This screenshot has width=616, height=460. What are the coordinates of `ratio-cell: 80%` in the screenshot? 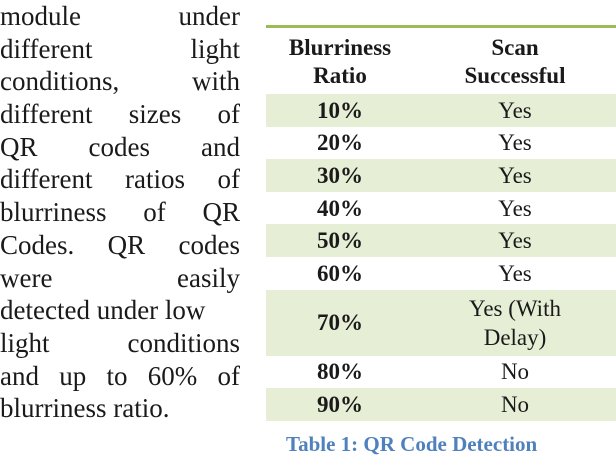 It's located at (340, 372).